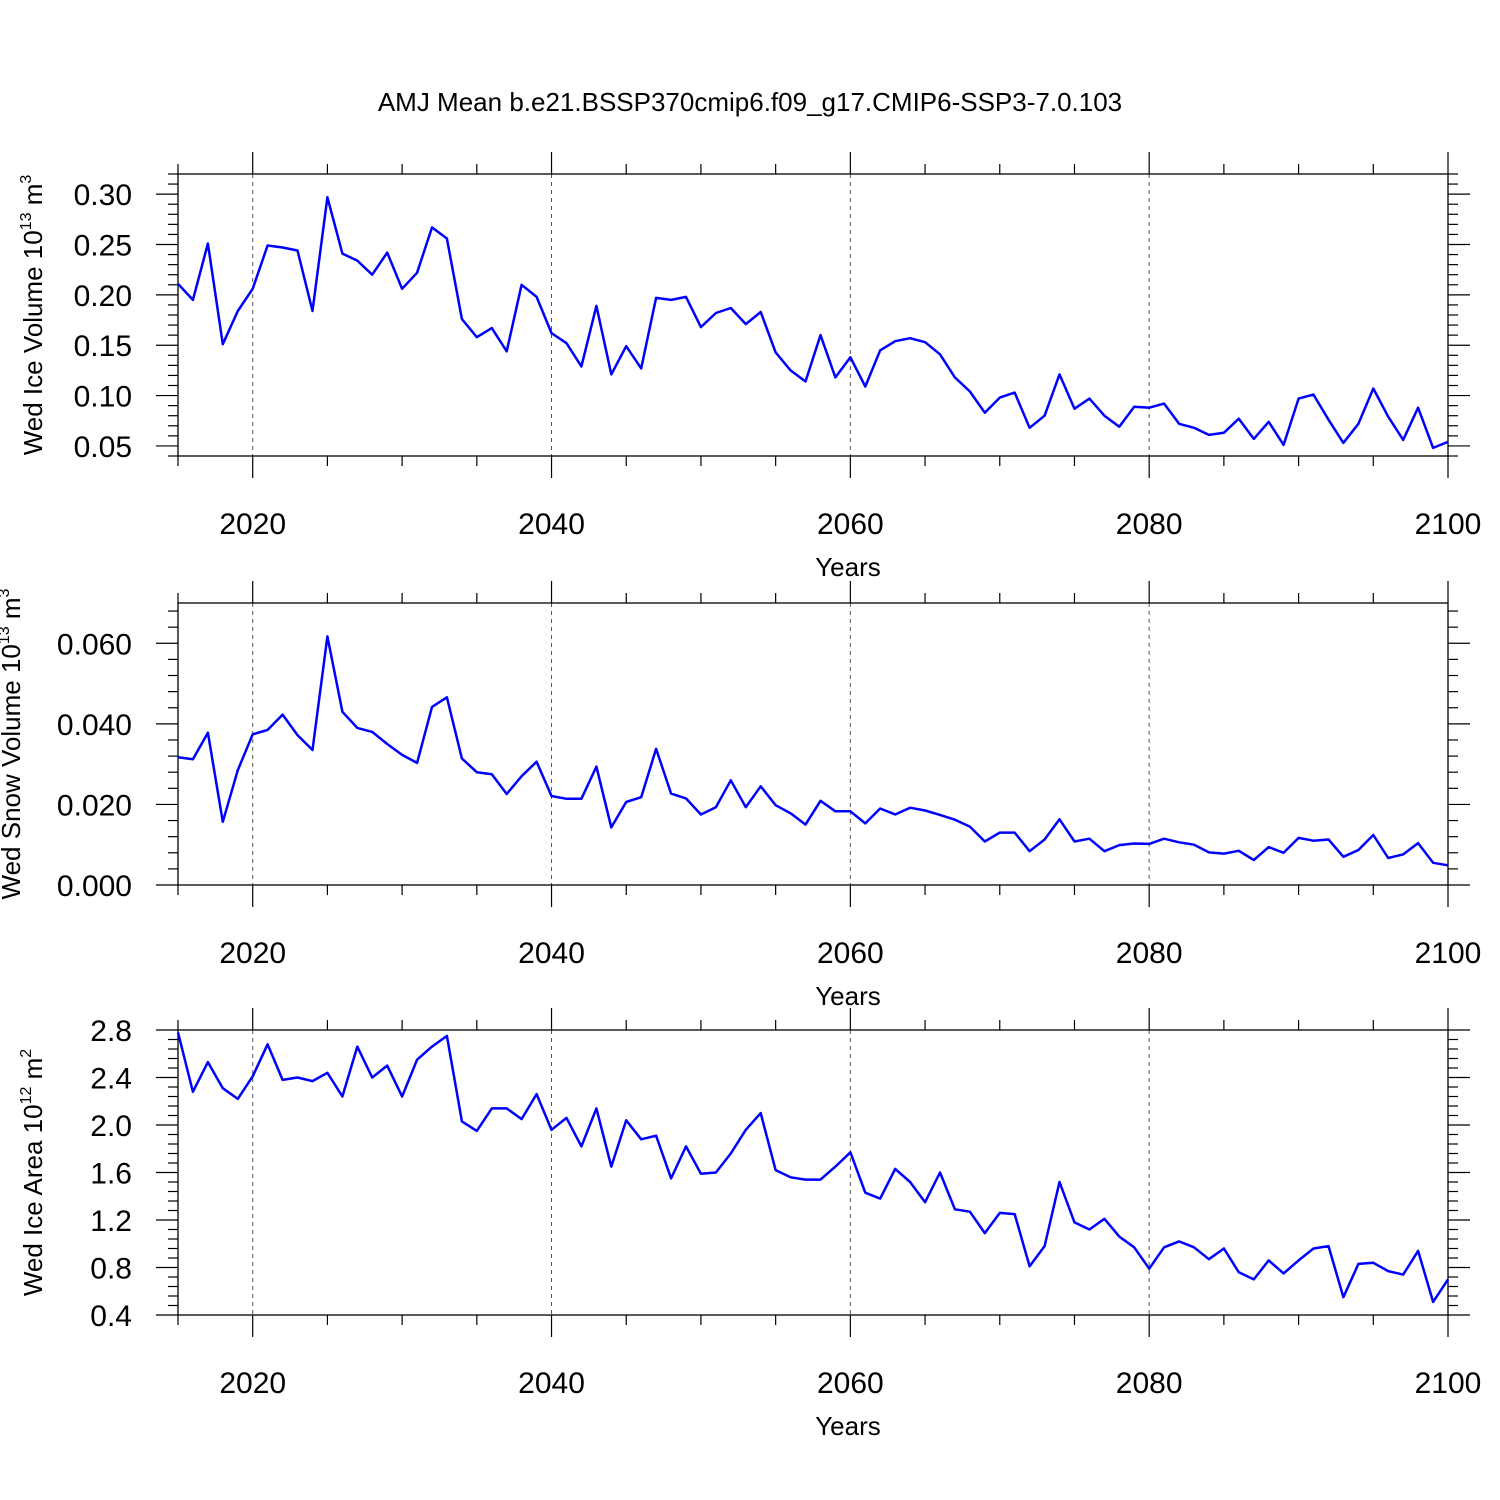  Describe the element at coordinates (94, 644) in the screenshot. I see `y-tick-label: 0.060` at that location.